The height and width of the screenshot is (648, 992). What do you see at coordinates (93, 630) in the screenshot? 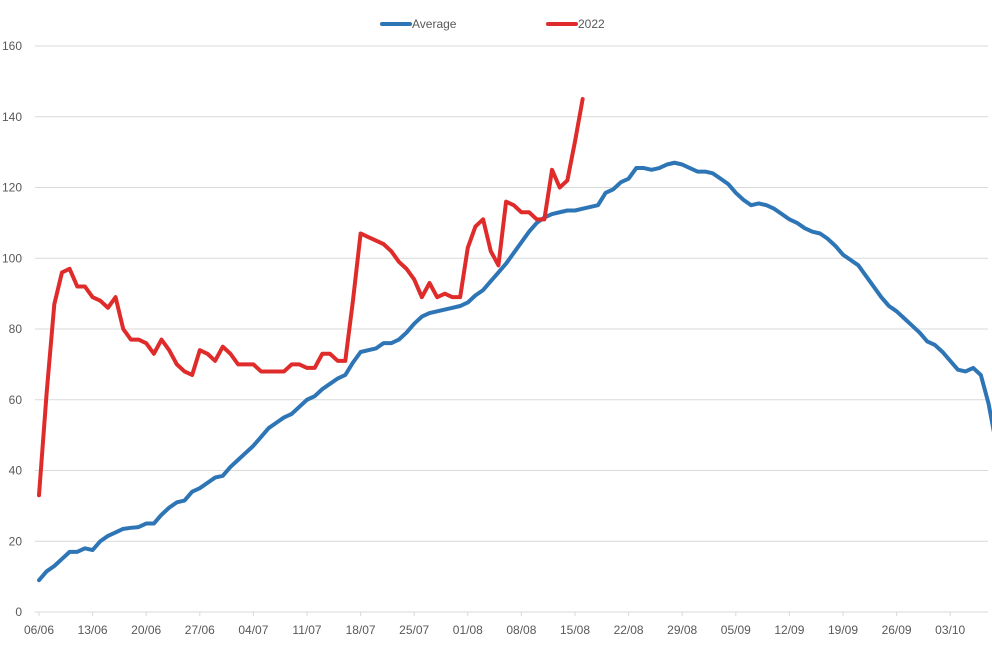
I see `x-tick-label: 13/06` at bounding box center [93, 630].